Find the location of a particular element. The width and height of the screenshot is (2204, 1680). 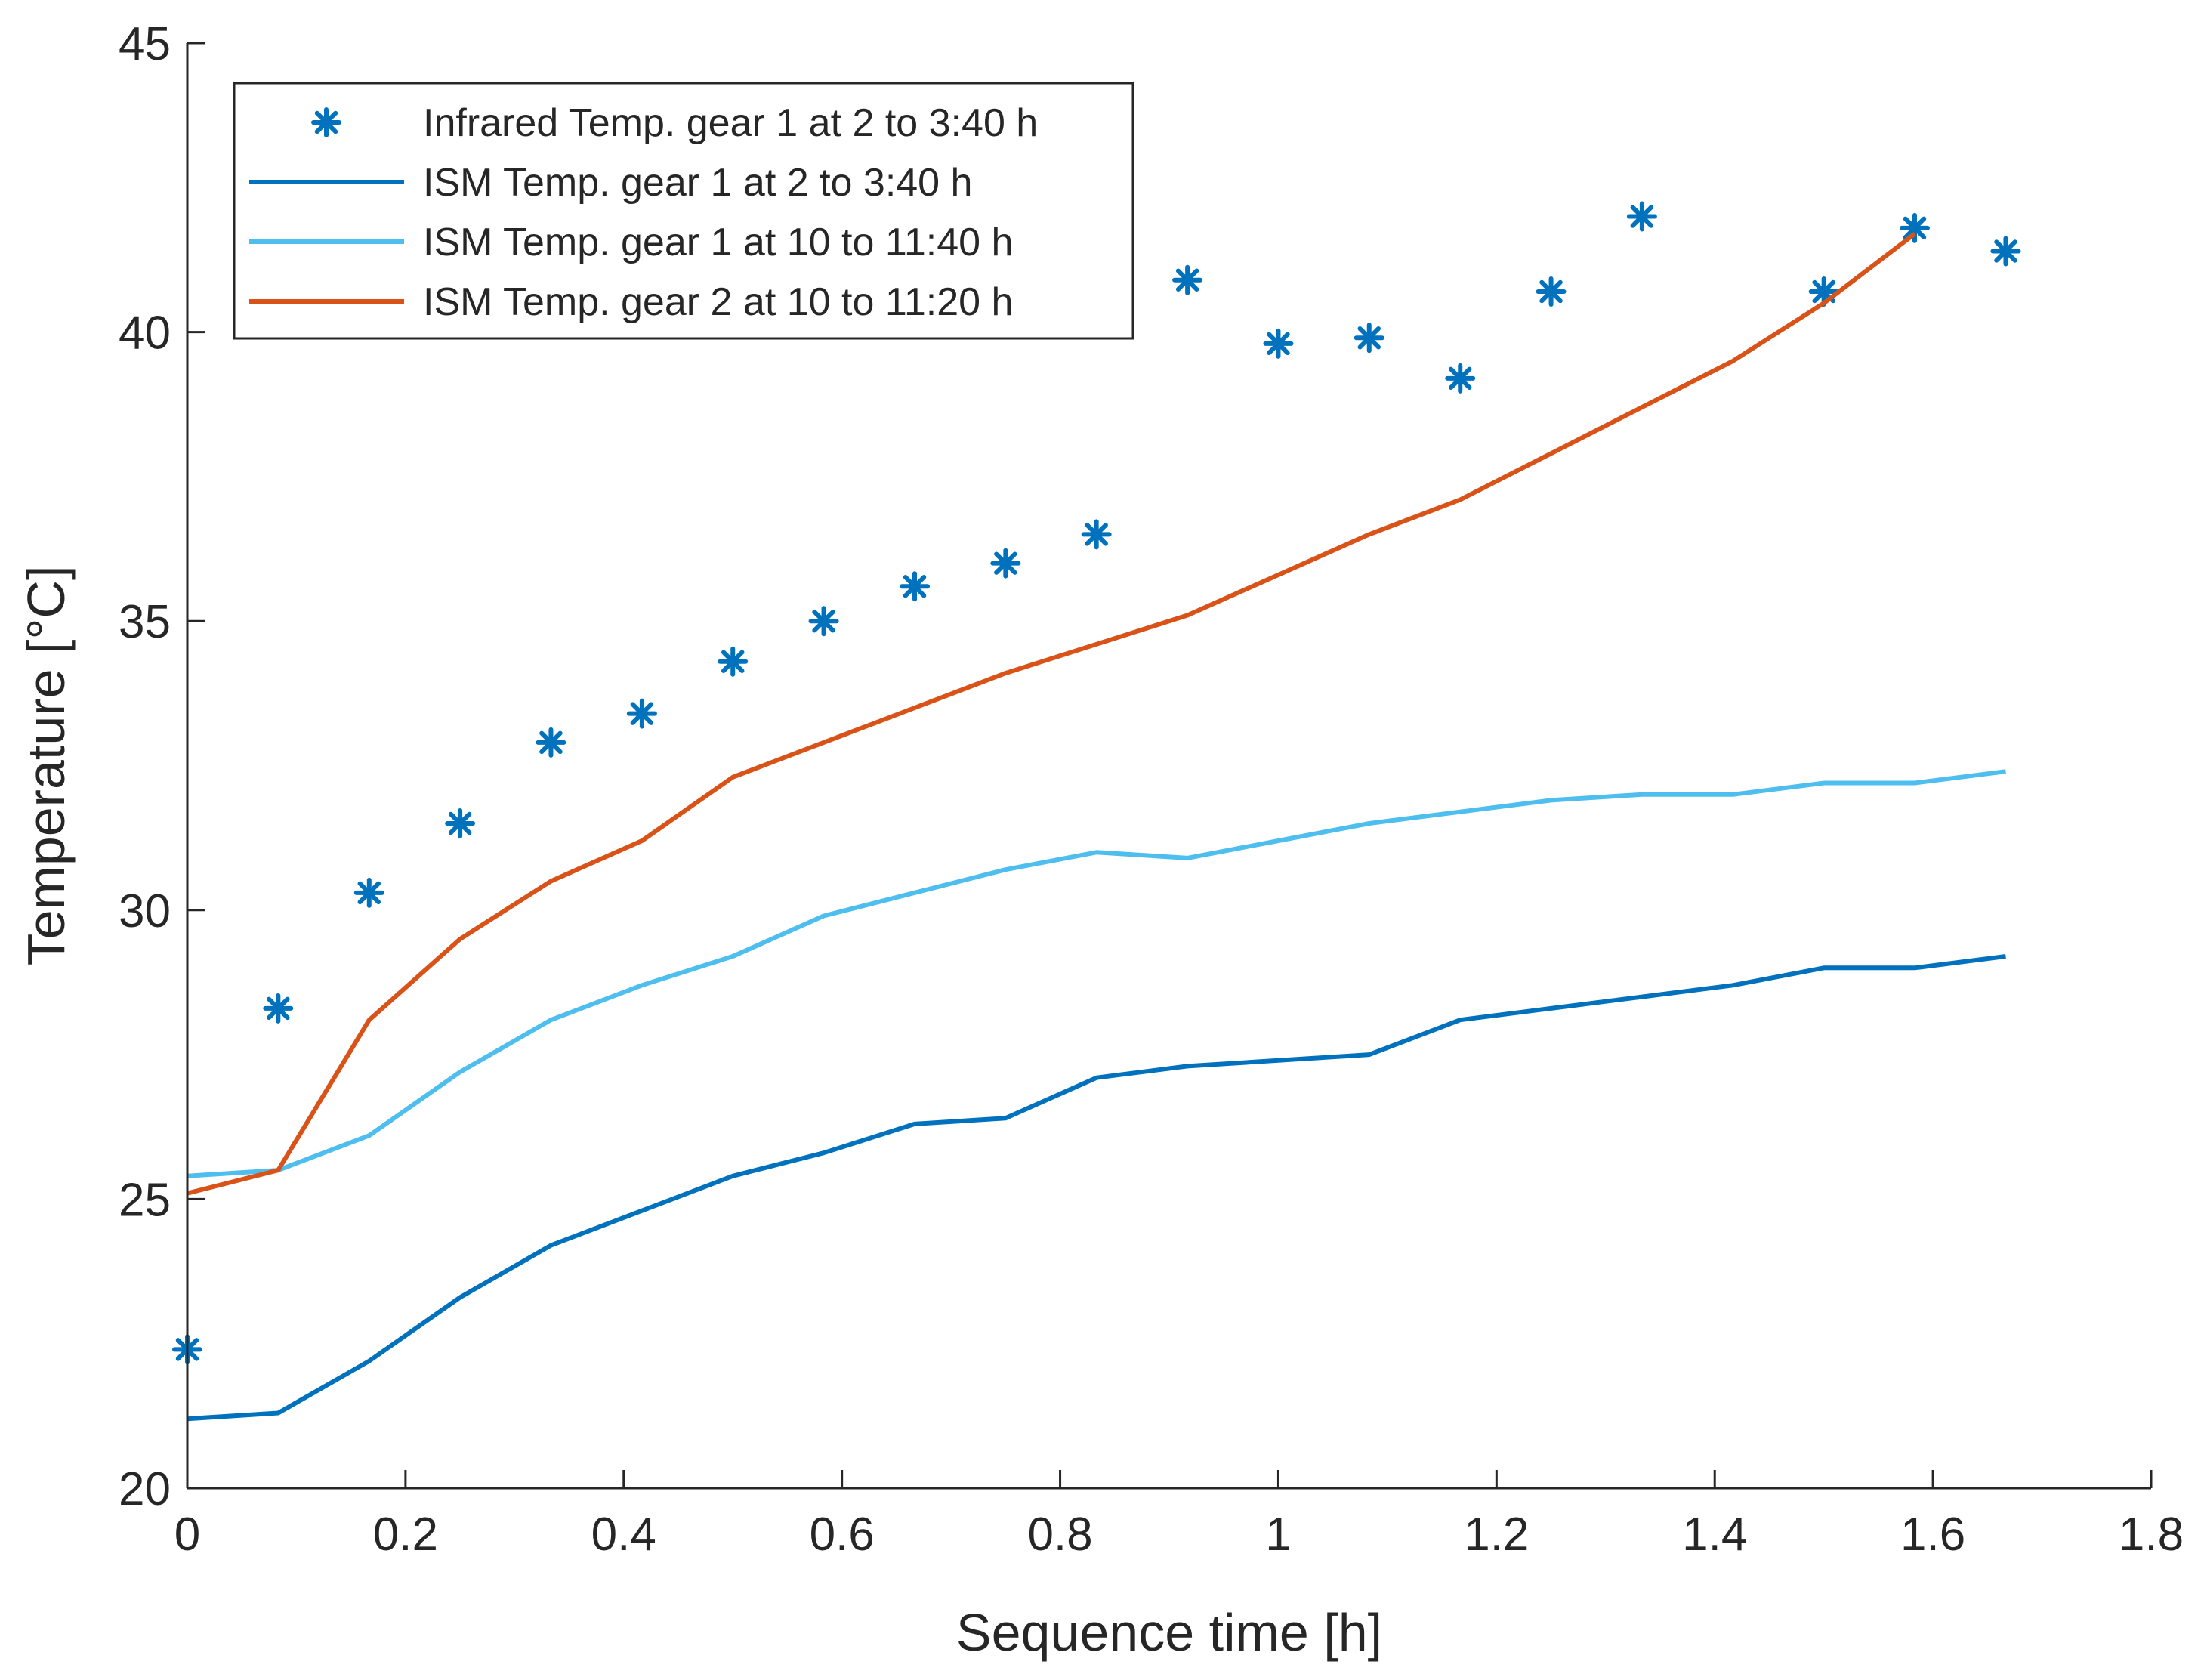

x-tick-label: 1.6 is located at coordinates (1932, 1535).